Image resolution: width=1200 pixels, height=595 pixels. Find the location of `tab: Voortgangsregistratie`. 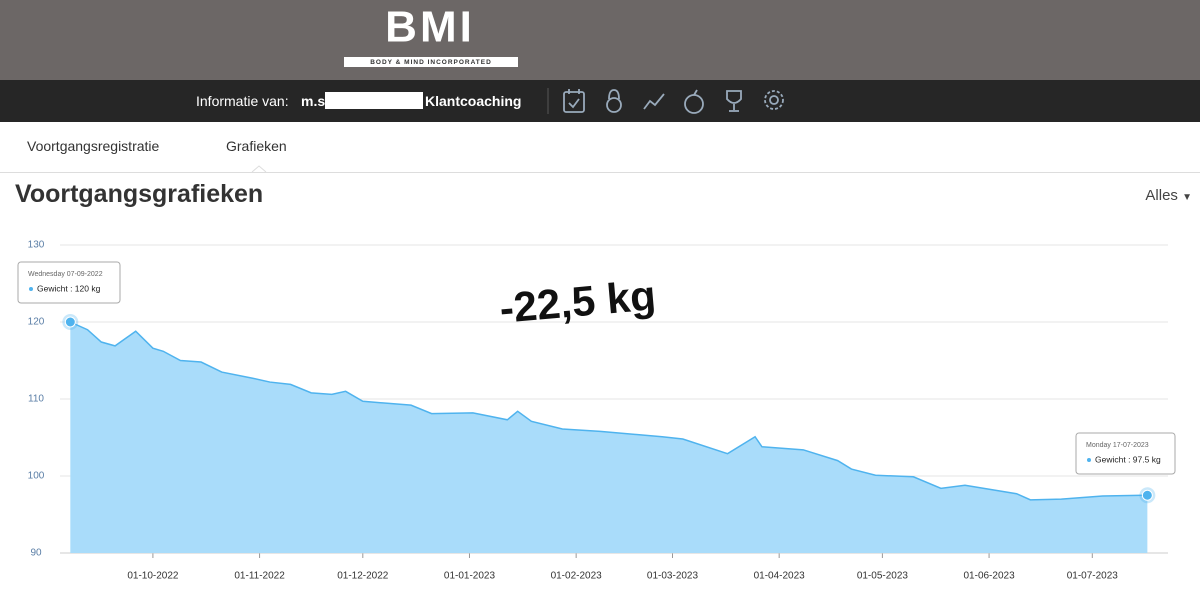

tab: Voortgangsregistratie is located at coordinates (93, 146).